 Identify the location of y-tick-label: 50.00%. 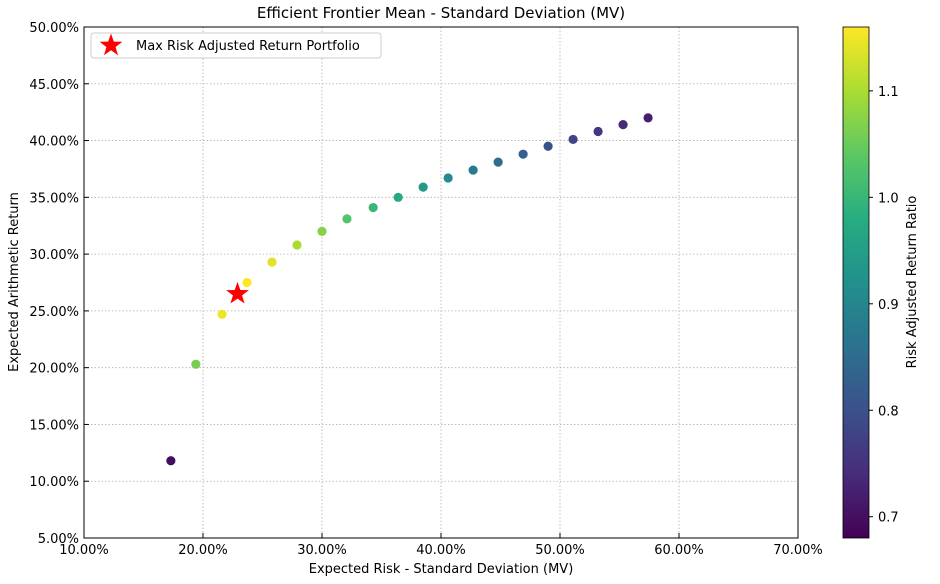
(54, 28).